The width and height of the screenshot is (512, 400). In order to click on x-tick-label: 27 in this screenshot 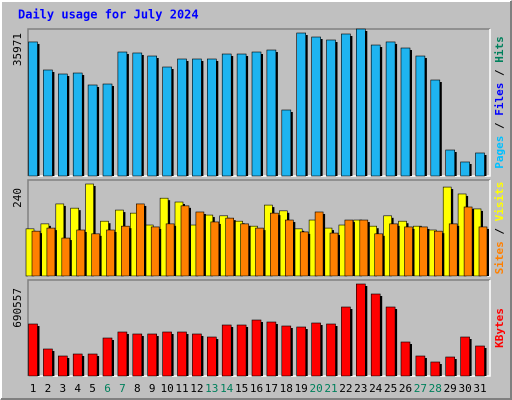, I will do `click(420, 388)`.